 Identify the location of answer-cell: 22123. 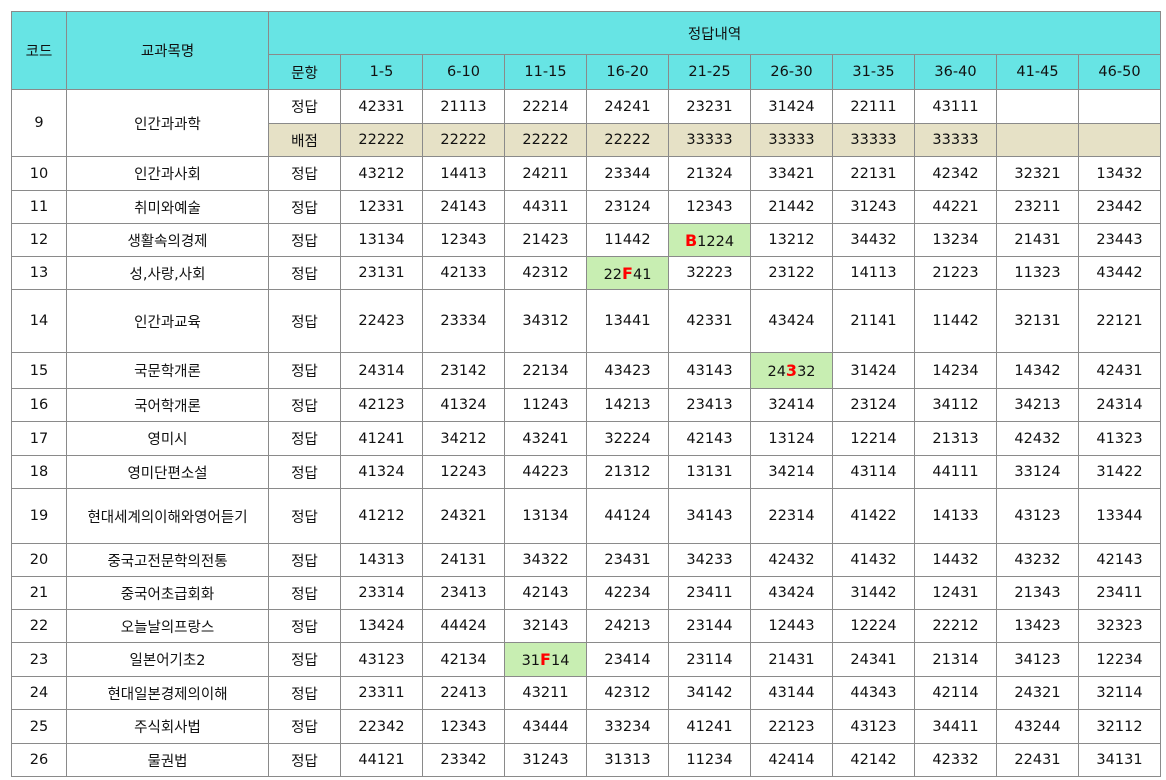
(791, 726).